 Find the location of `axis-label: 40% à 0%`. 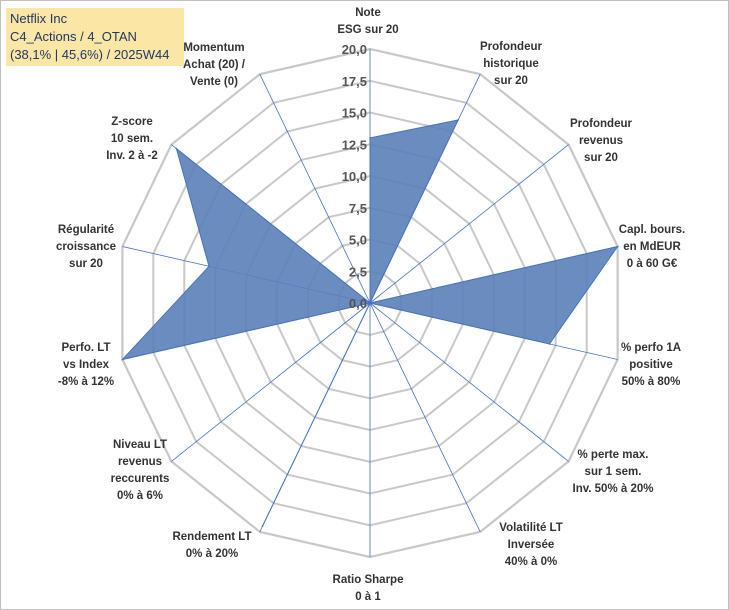

axis-label: 40% à 0% is located at coordinates (531, 562).